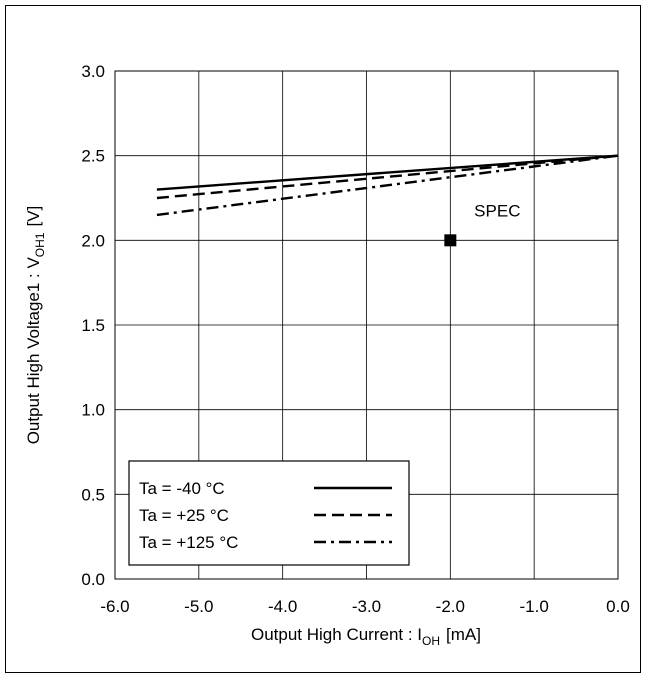 Image resolution: width=648 pixels, height=677 pixels. What do you see at coordinates (387, 172) in the screenshot?
I see `series-line-solid` at bounding box center [387, 172].